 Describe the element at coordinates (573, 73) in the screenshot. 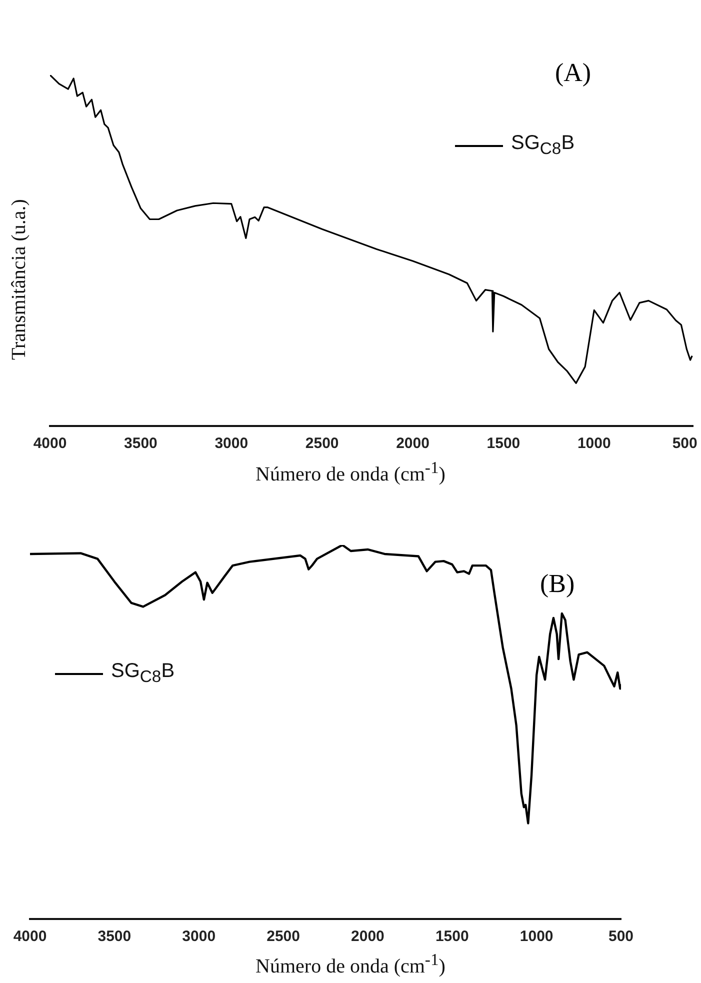

I see `annotation: (A)` at that location.